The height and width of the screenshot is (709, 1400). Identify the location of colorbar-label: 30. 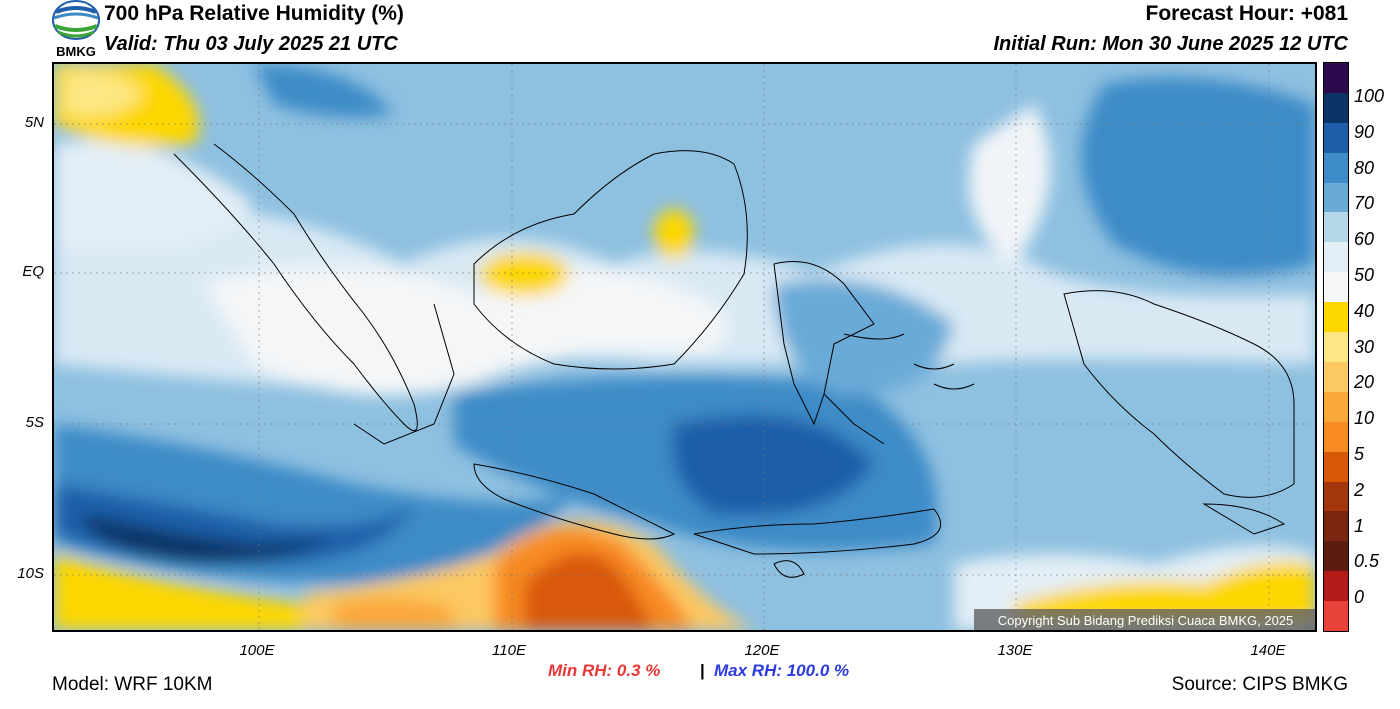
(1364, 346).